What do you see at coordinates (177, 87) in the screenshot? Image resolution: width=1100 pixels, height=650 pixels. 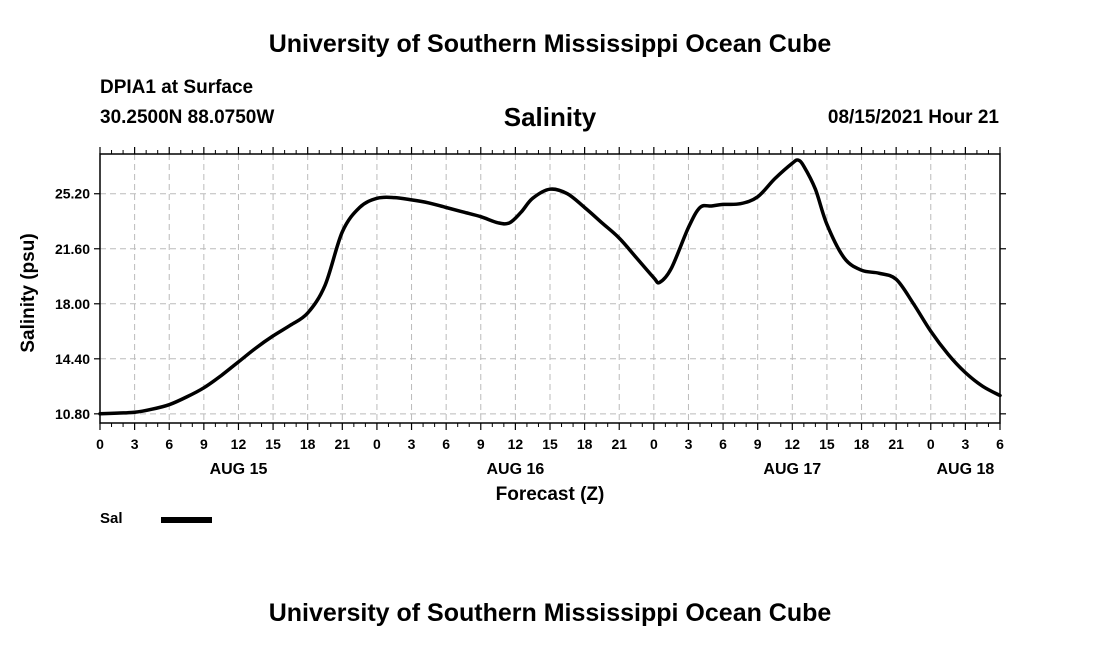 I see `station-label: DPIA1 at Surface` at bounding box center [177, 87].